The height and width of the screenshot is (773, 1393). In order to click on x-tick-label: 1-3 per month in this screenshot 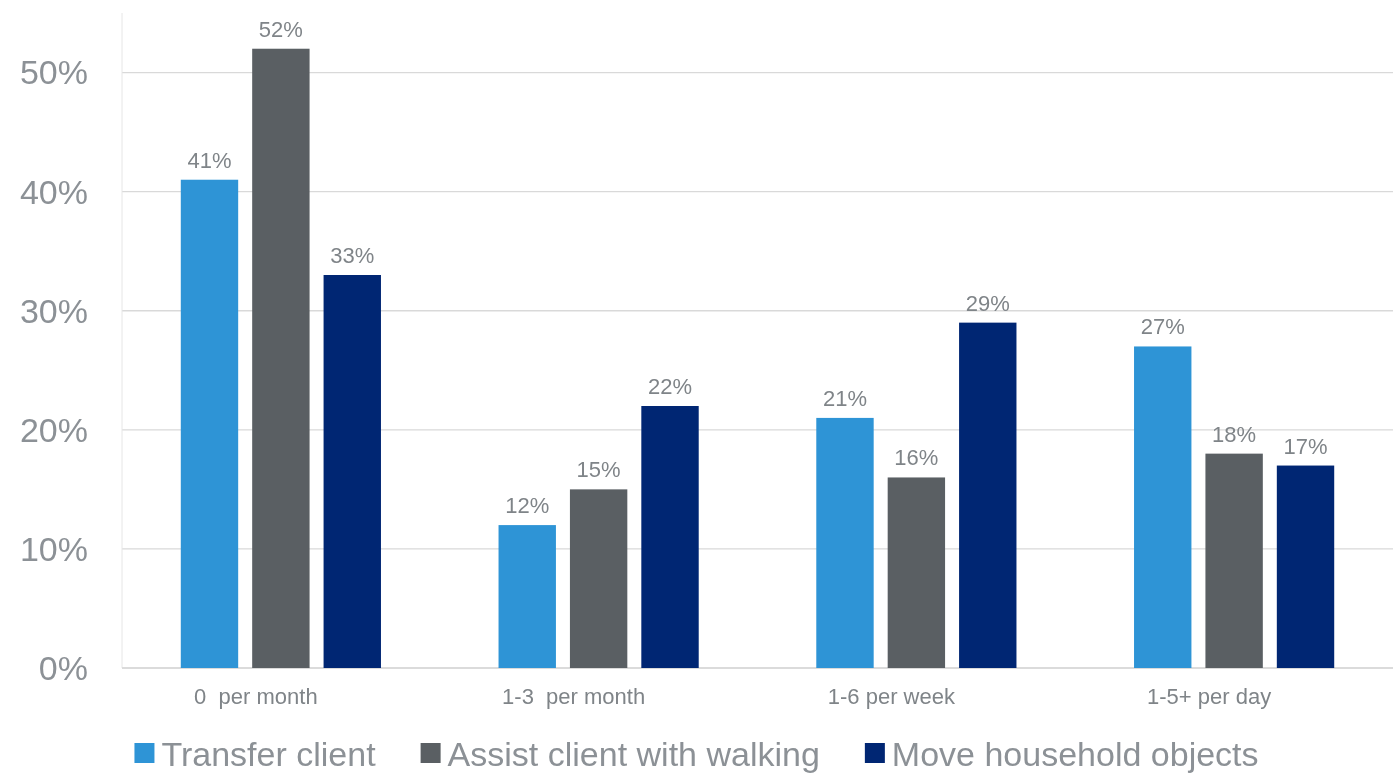, I will do `click(574, 696)`.